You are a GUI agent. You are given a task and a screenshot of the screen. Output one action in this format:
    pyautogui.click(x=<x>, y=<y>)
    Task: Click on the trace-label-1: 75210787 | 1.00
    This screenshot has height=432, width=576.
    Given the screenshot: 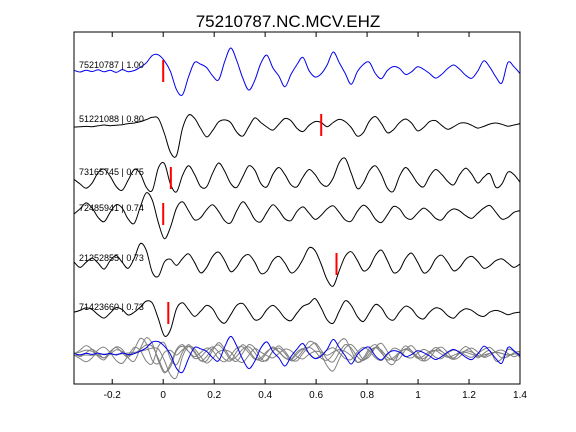 What is the action you would take?
    pyautogui.click(x=111, y=65)
    